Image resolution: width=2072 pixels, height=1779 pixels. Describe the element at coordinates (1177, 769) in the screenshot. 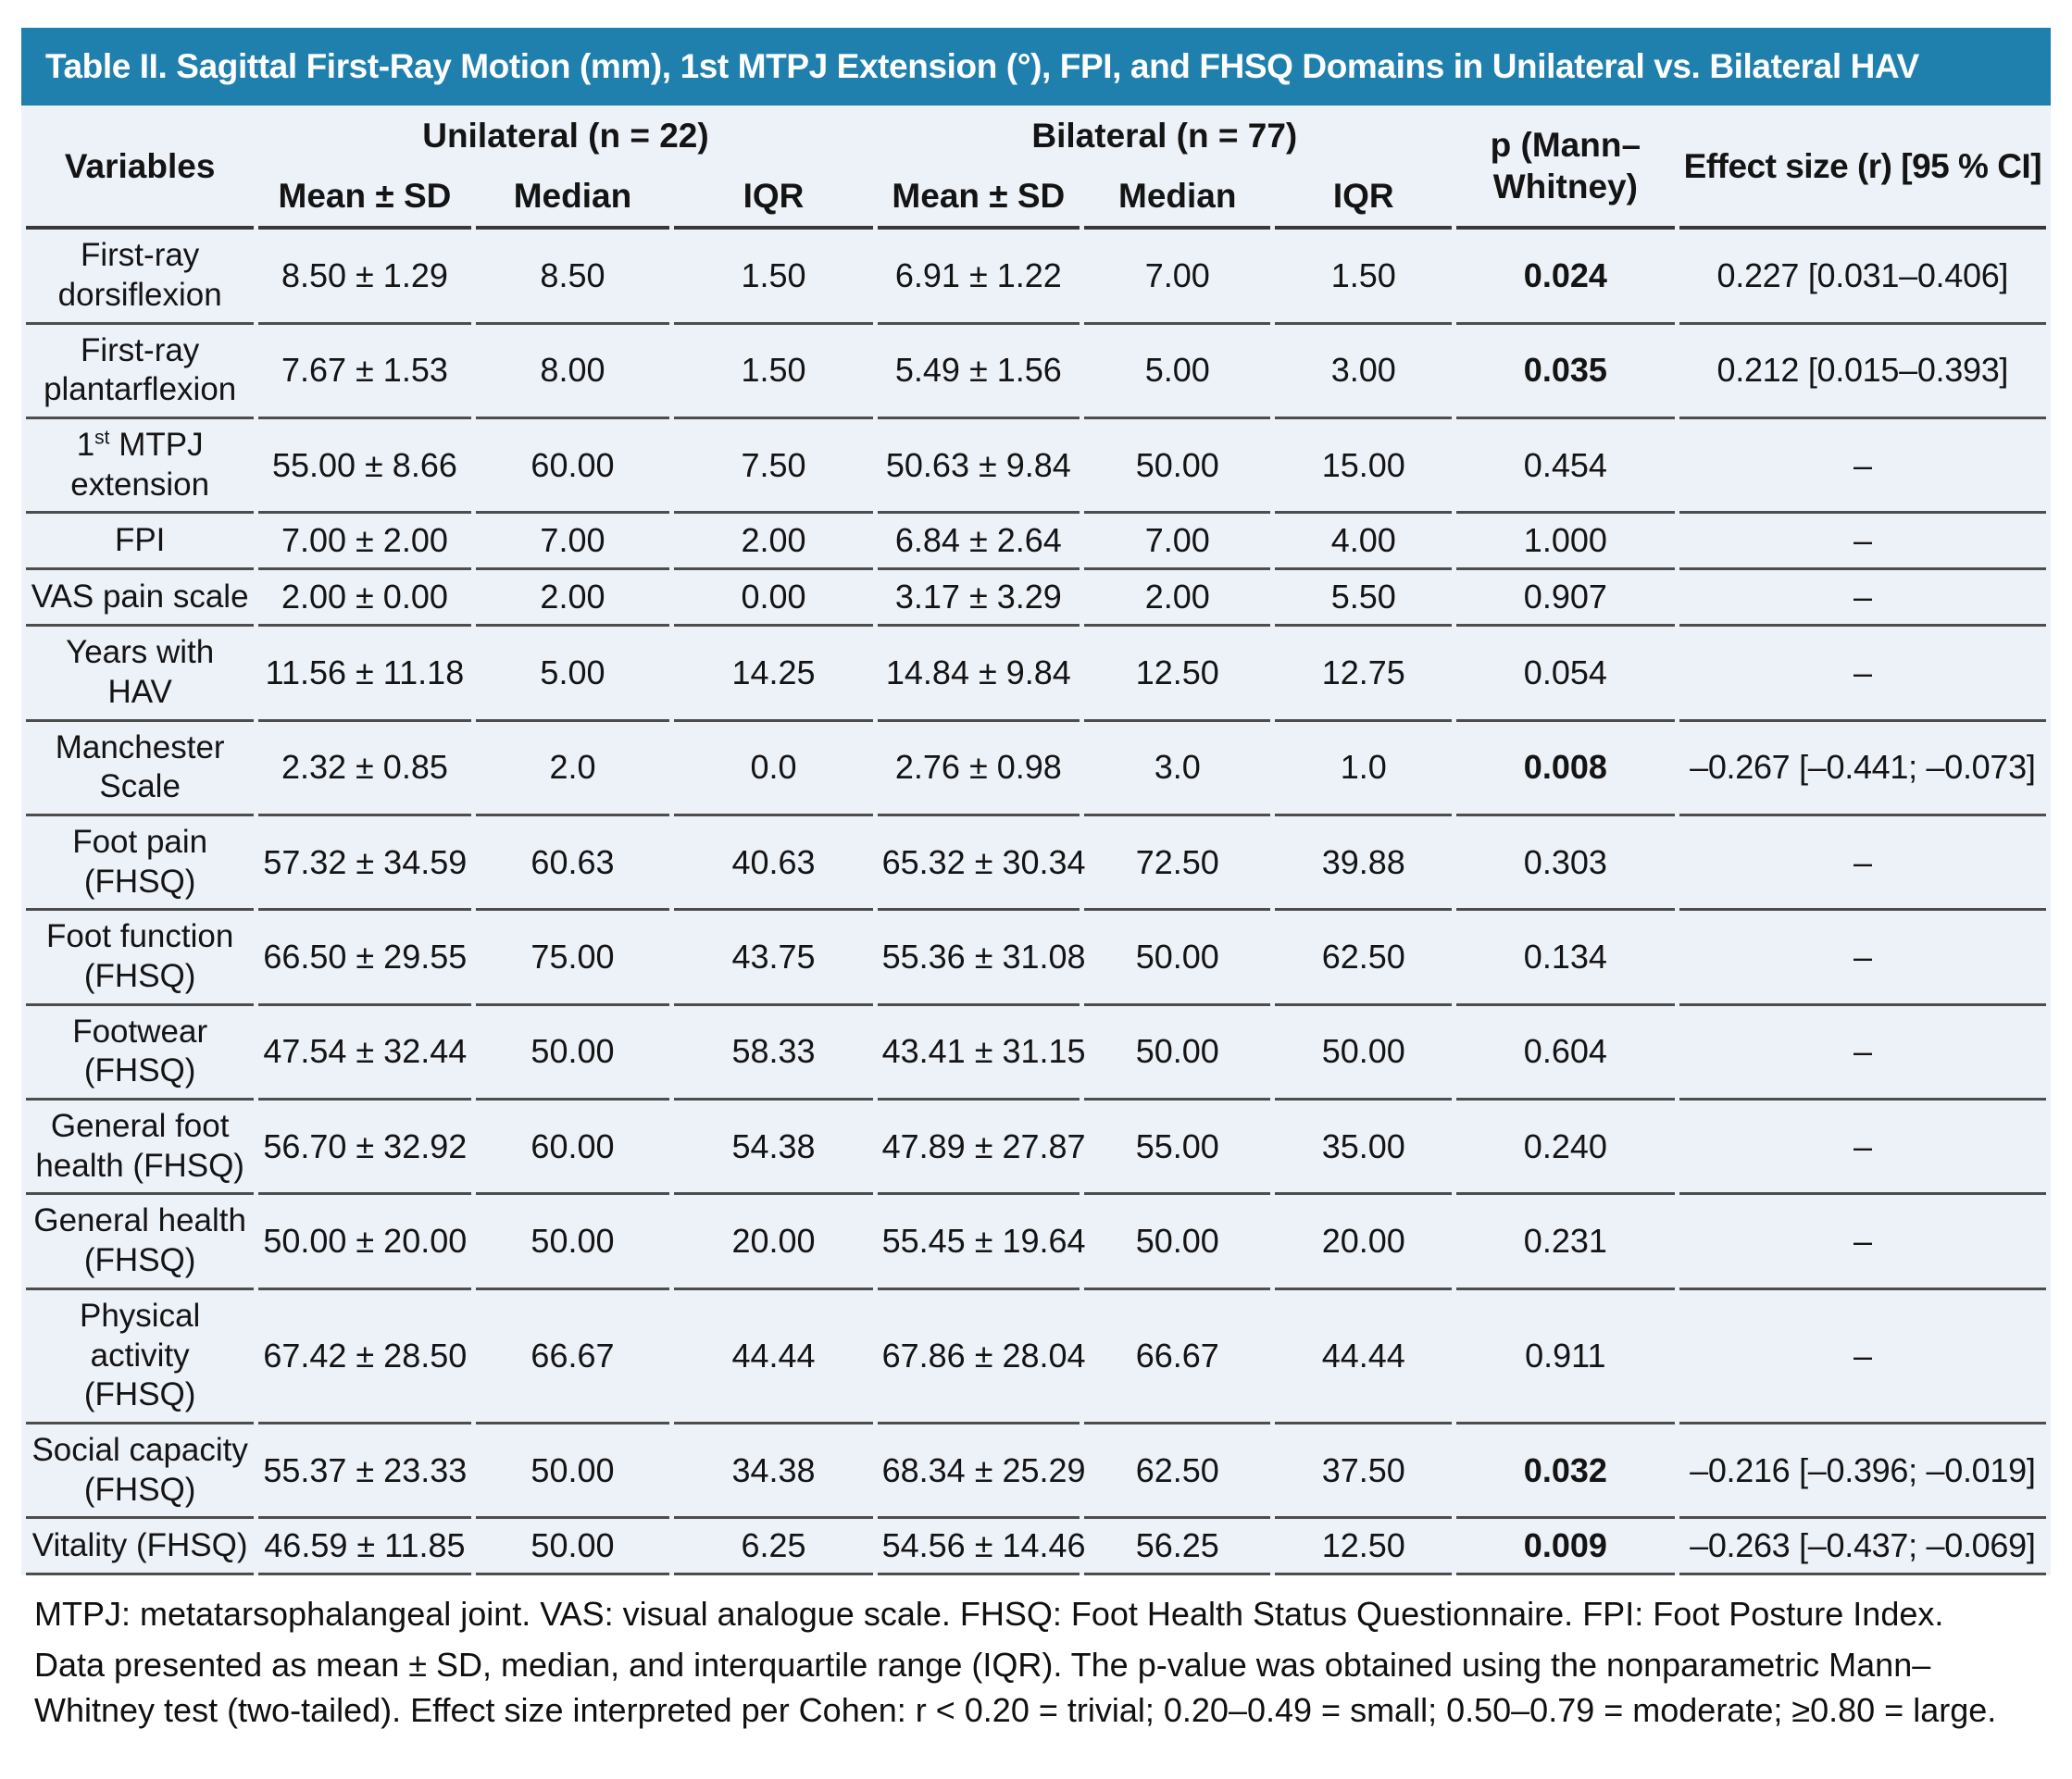

I see `bil-median-cell: 3.0` at that location.